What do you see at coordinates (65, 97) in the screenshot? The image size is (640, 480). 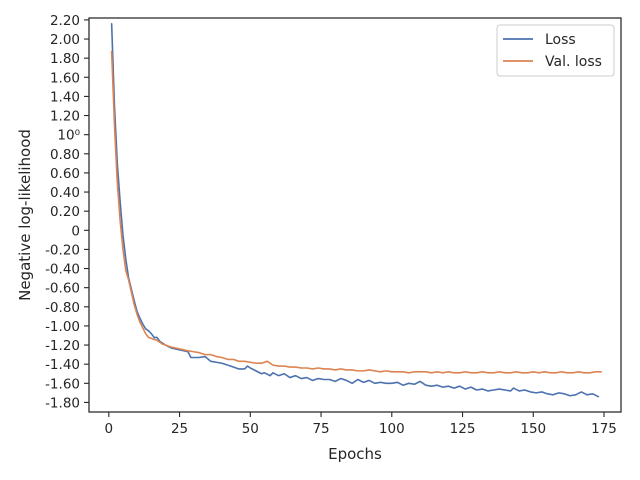 I see `y-tick-label: 1.40` at bounding box center [65, 97].